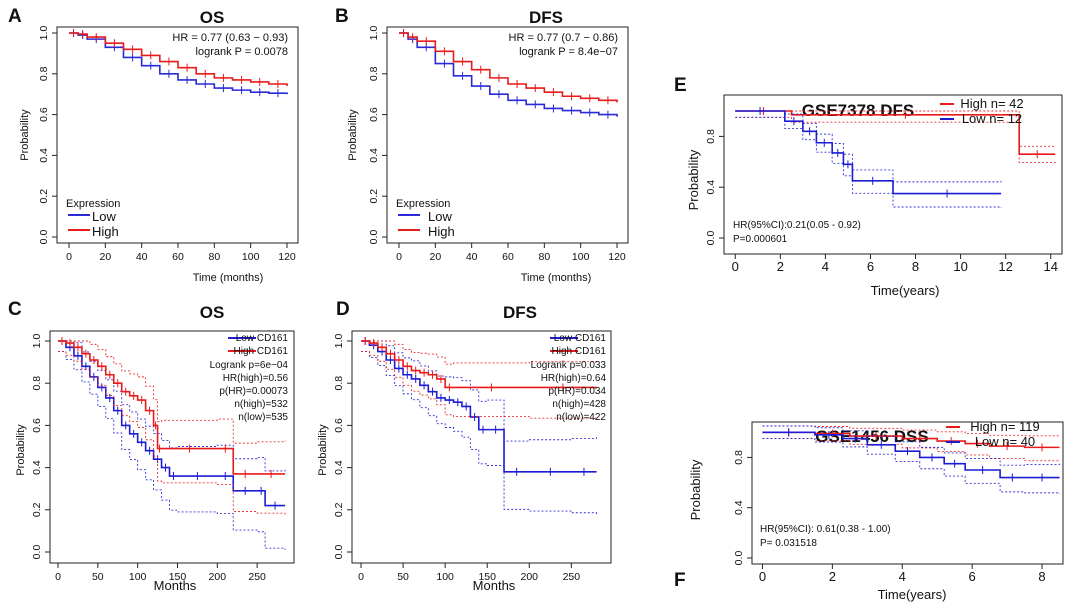 The width and height of the screenshot is (1065, 607). I want to click on y-tick-label: 0.2, so click(44, 196).